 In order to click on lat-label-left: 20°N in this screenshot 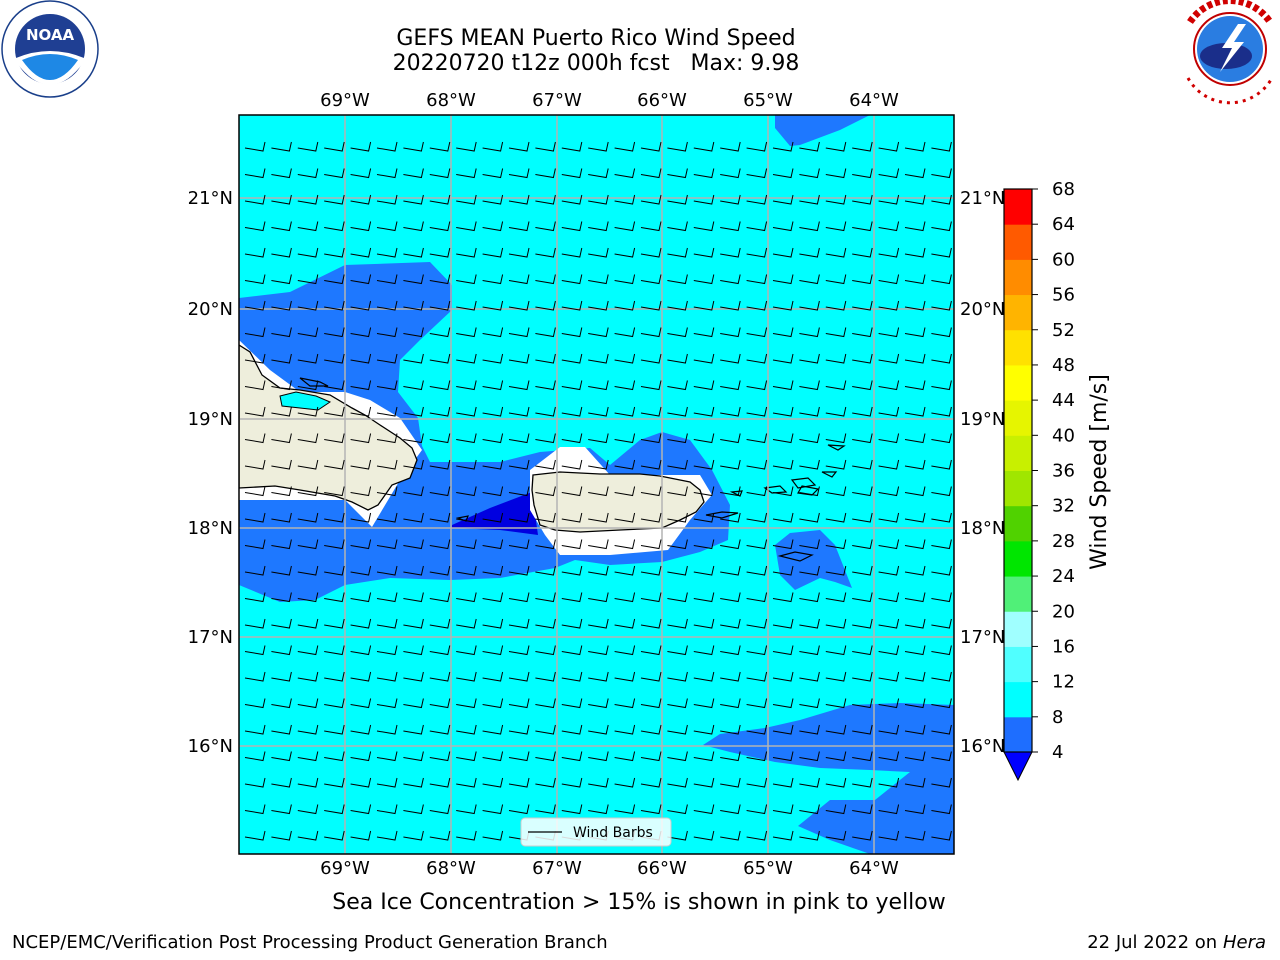, I will do `click(210, 309)`.